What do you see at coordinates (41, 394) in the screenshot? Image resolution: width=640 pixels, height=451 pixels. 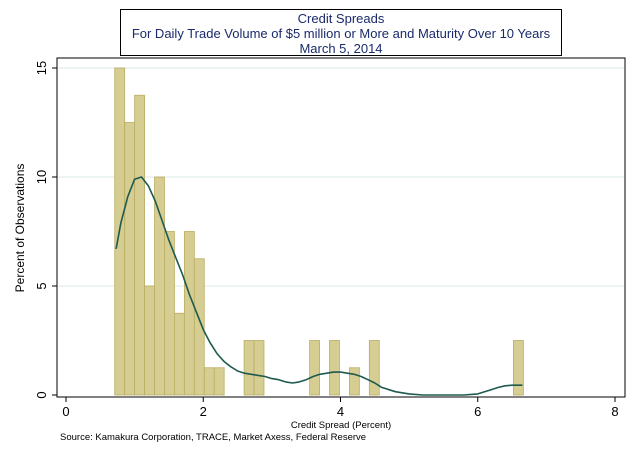 I see `y-tick-label-0: 0` at bounding box center [41, 394].